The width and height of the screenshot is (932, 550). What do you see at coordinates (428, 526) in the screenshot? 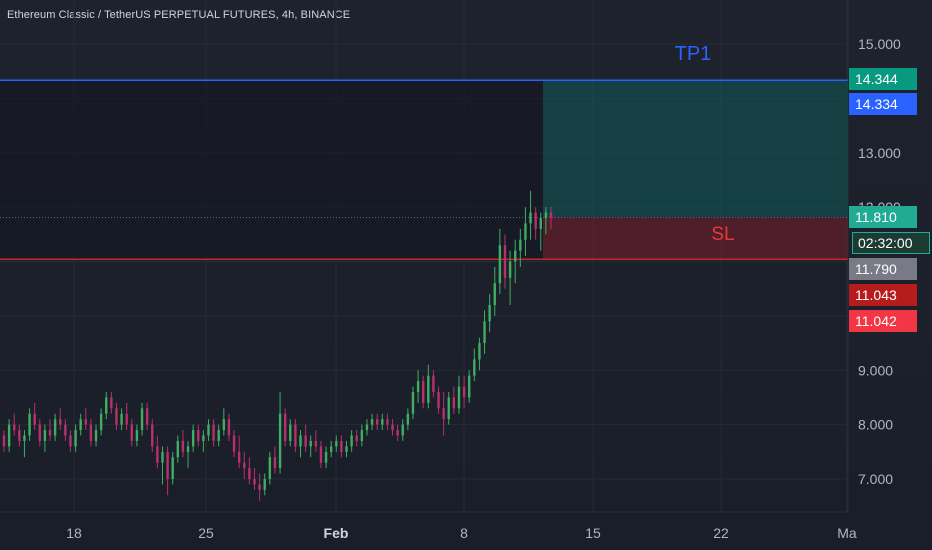
I see `x-axis: 18 25 Feb 8 15 22 Ma` at bounding box center [428, 526].